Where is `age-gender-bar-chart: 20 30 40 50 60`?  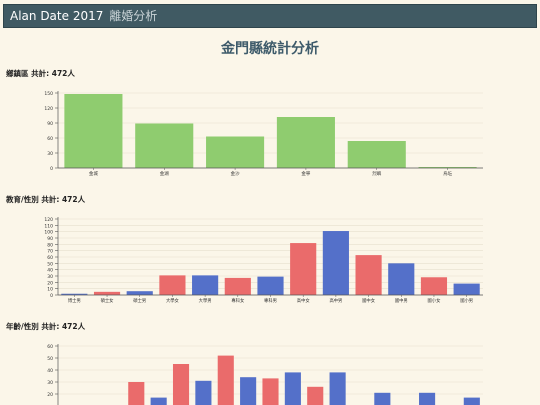 age-gender-bar-chart: 20 30 40 50 60 is located at coordinates (265, 374).